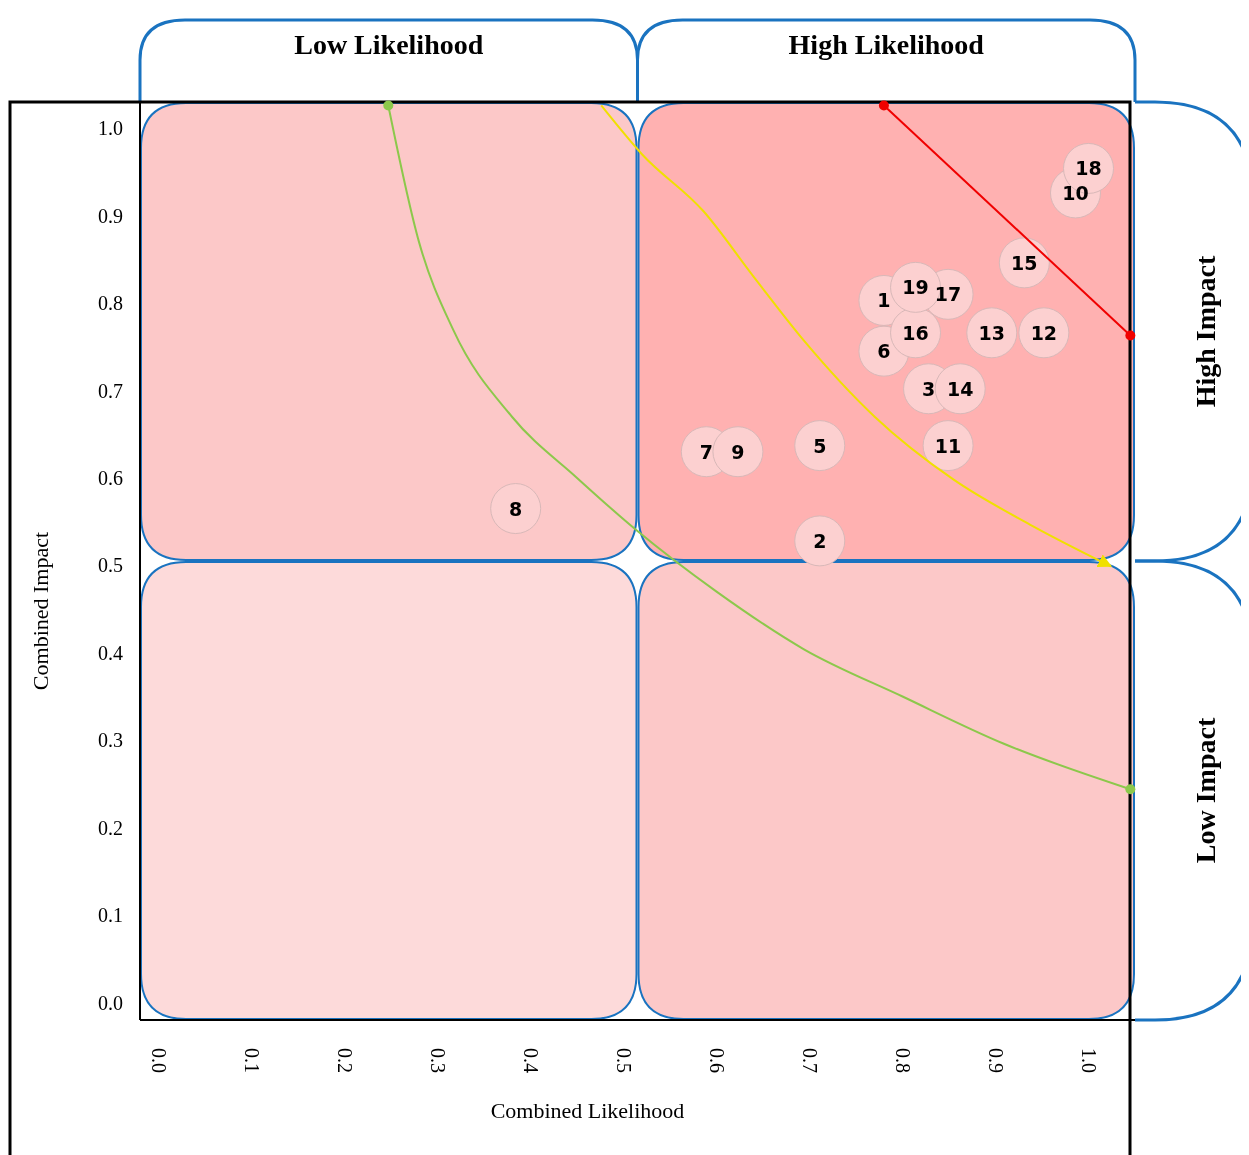 The height and width of the screenshot is (1155, 1249). I want to click on text: Low Likelihood, so click(389, 44).